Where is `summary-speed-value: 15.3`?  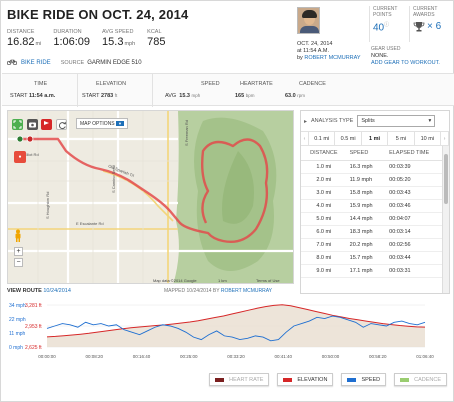
summary-speed-value: 15.3 is located at coordinates (184, 96).